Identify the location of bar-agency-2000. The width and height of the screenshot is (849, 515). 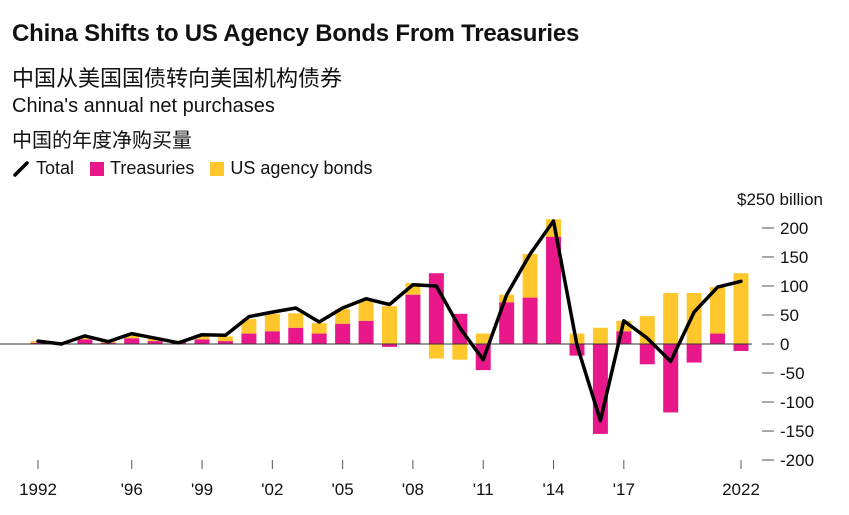
(225, 339).